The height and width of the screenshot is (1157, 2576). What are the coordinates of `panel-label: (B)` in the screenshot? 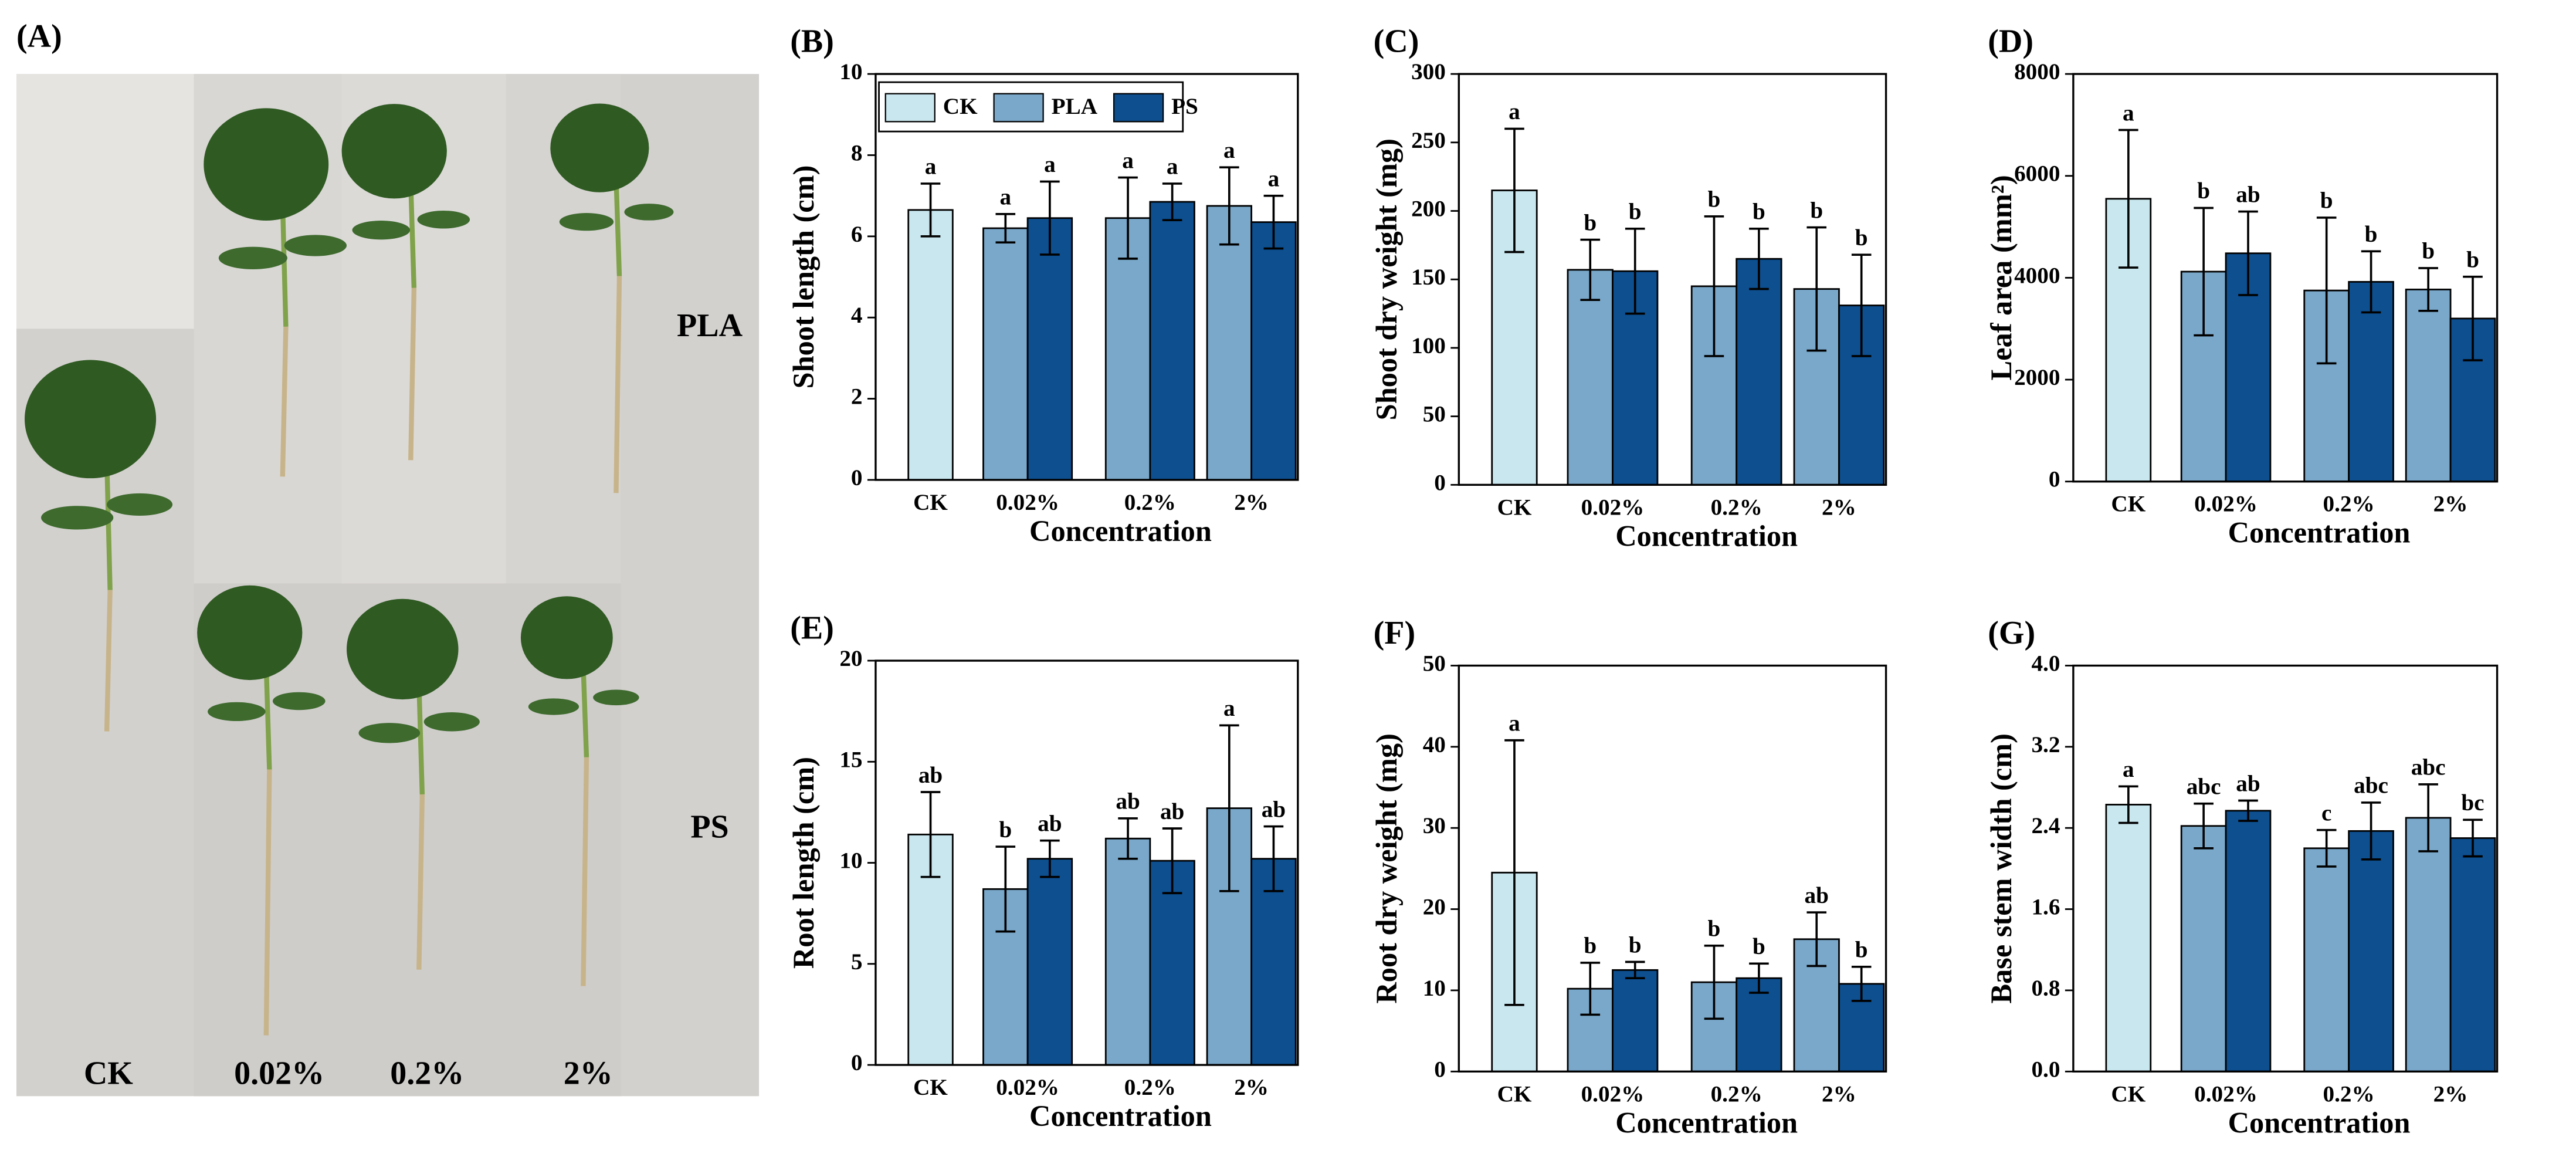 It's located at (812, 41).